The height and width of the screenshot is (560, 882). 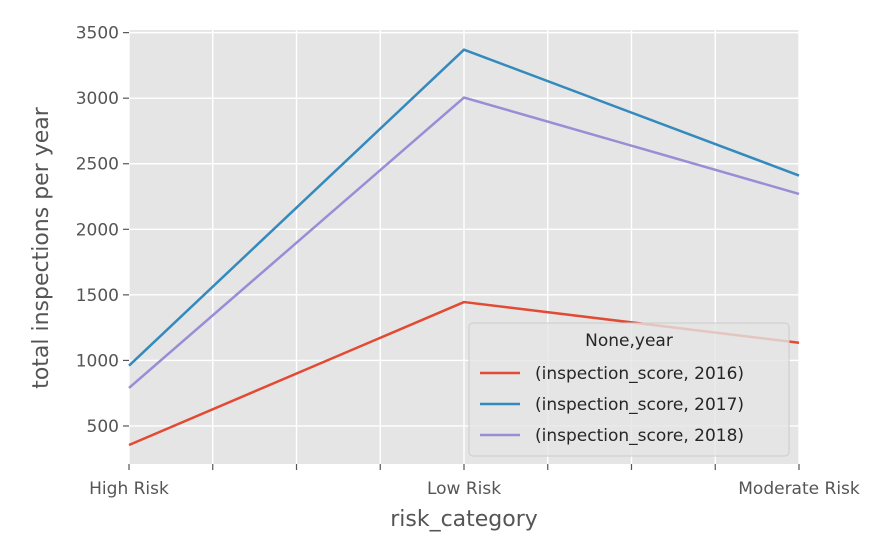 I want to click on legend-label: (inspection_score, 2017), so click(x=639, y=405).